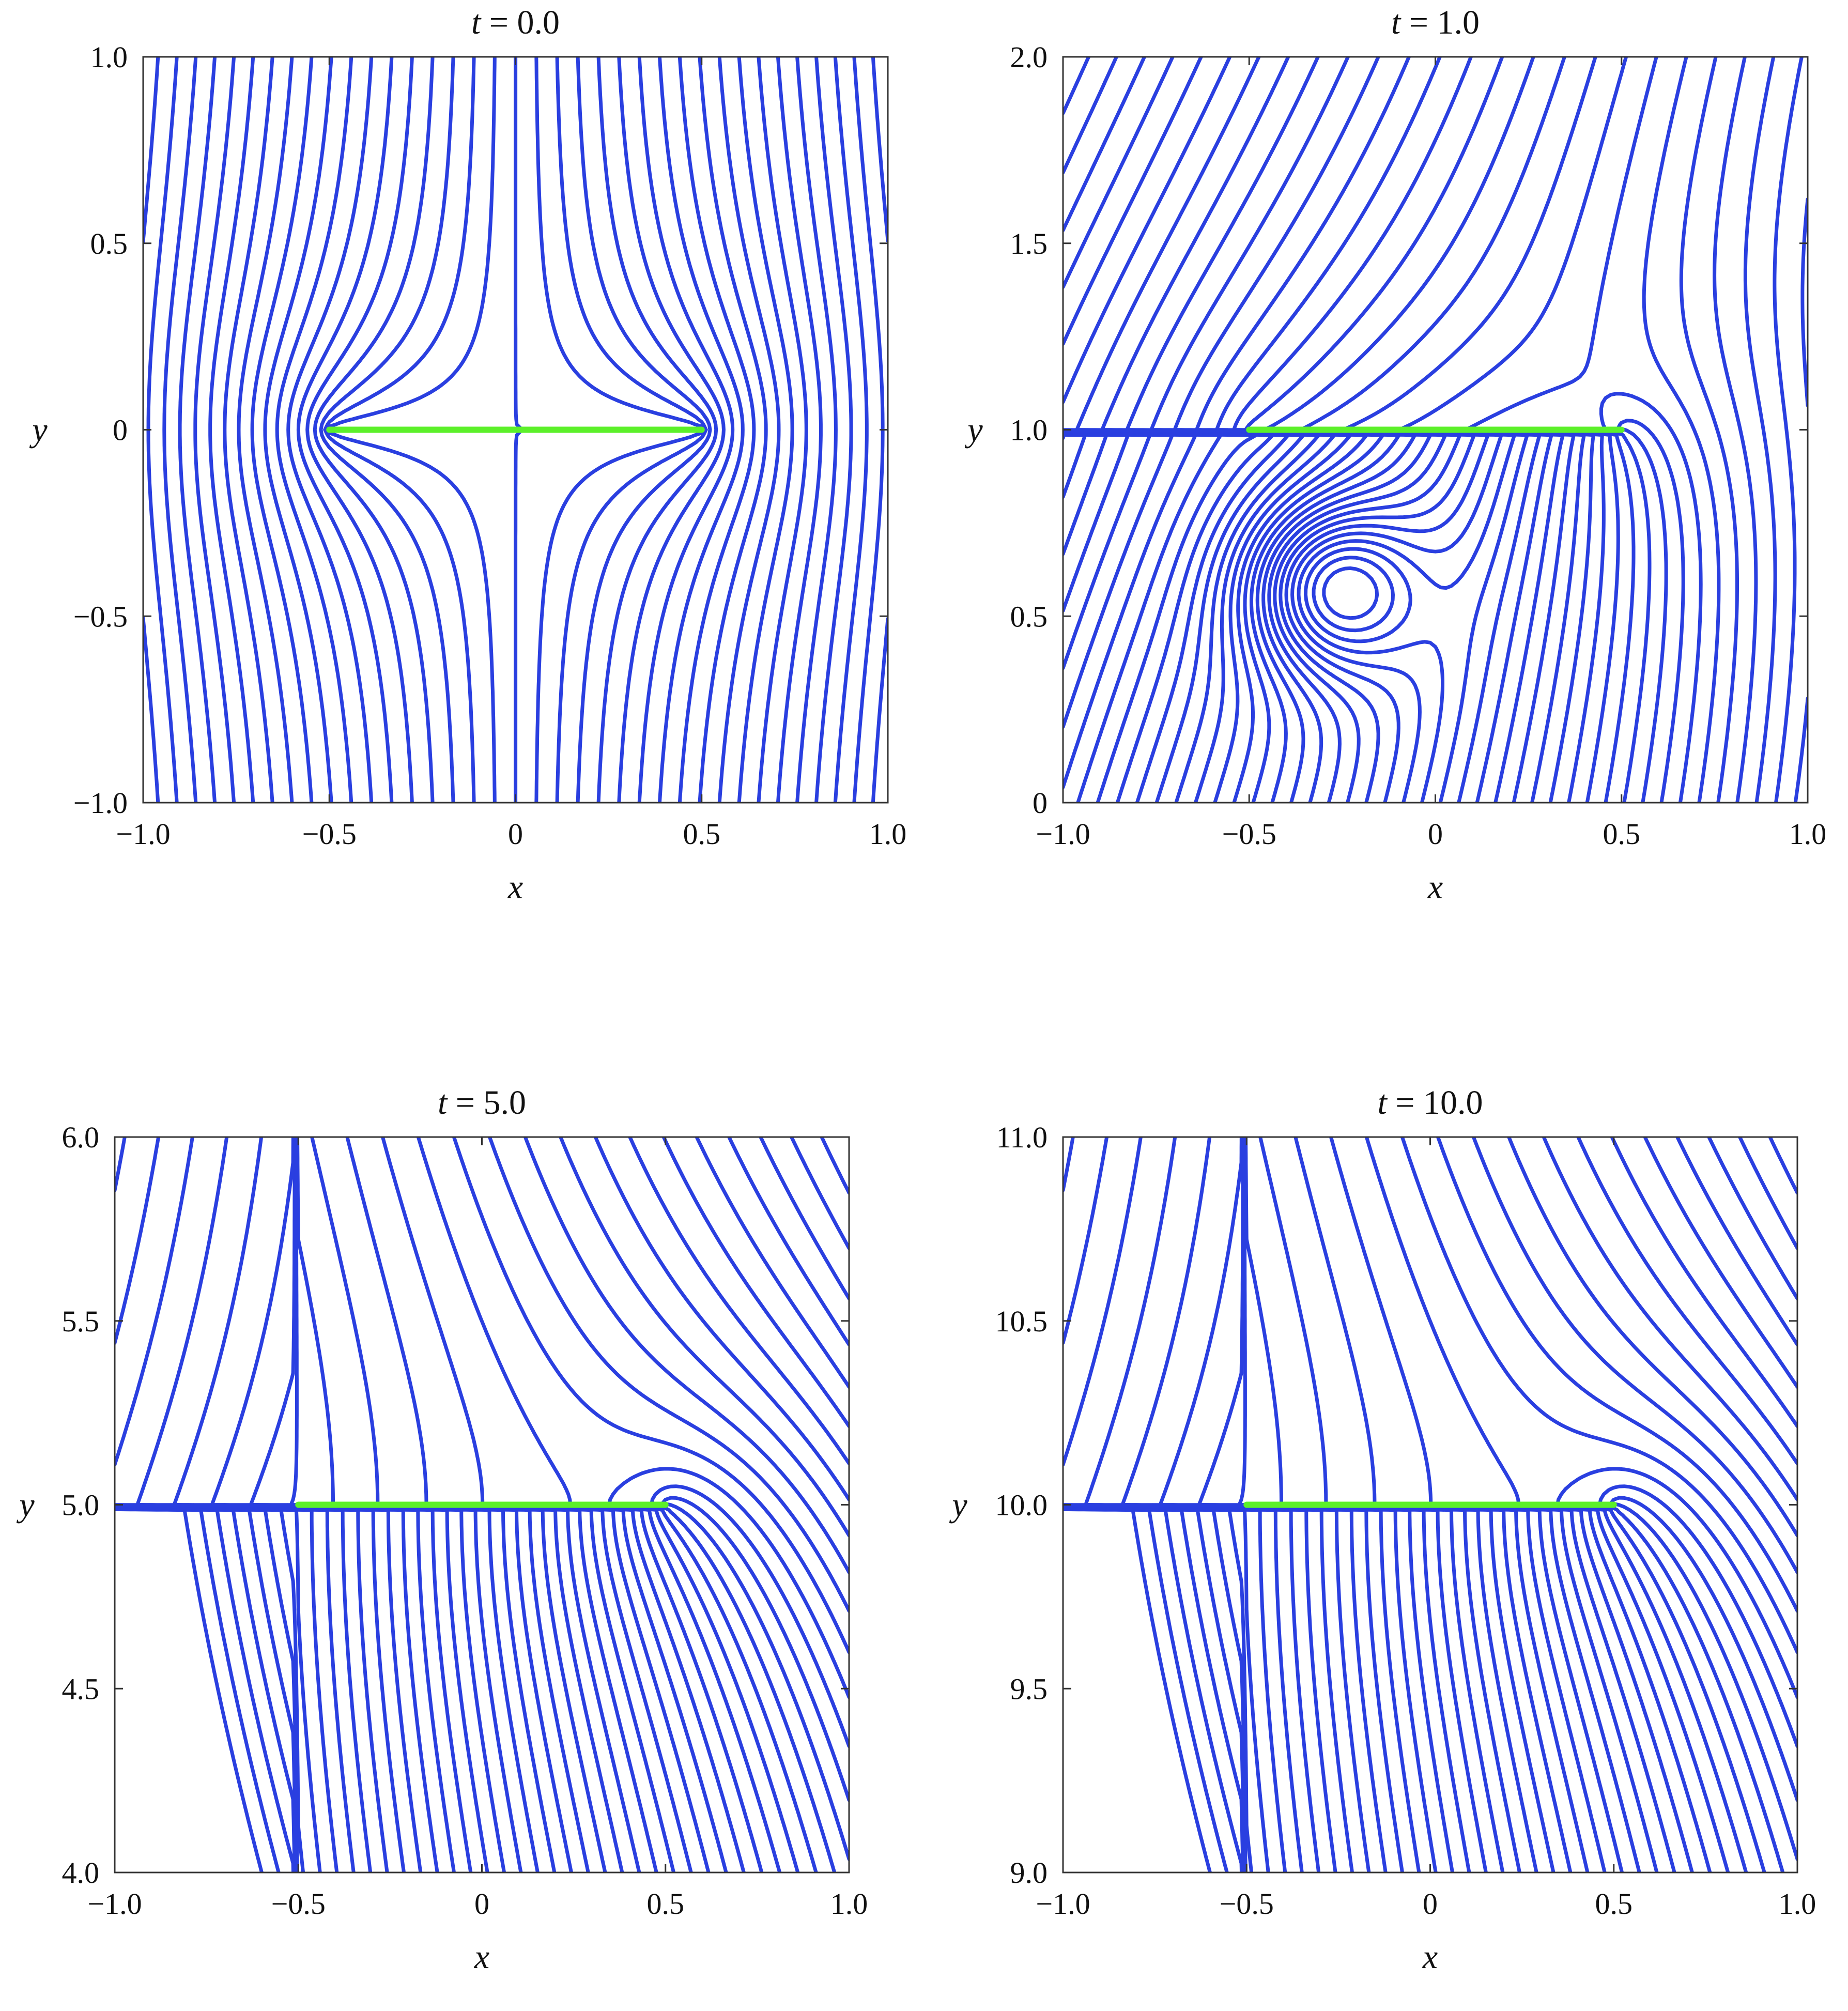  What do you see at coordinates (1029, 1689) in the screenshot?
I see `y-tick-label: 9.5` at bounding box center [1029, 1689].